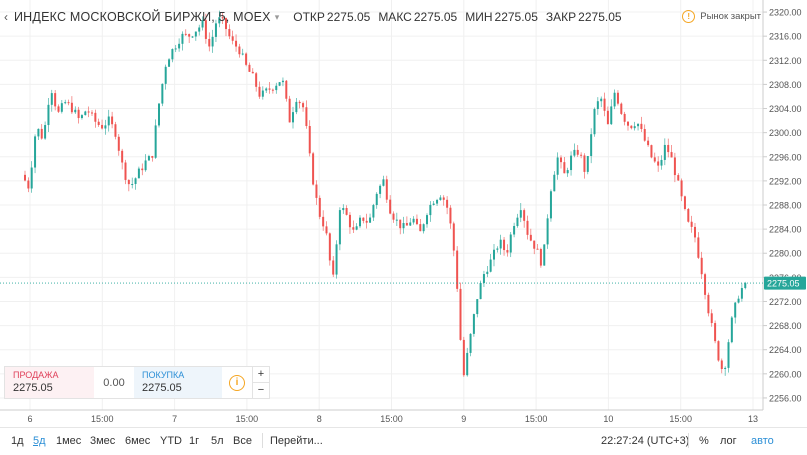 Image resolution: width=807 pixels, height=455 pixels. What do you see at coordinates (762, 441) in the screenshot?
I see `auto-scale-toggle: авто` at bounding box center [762, 441].